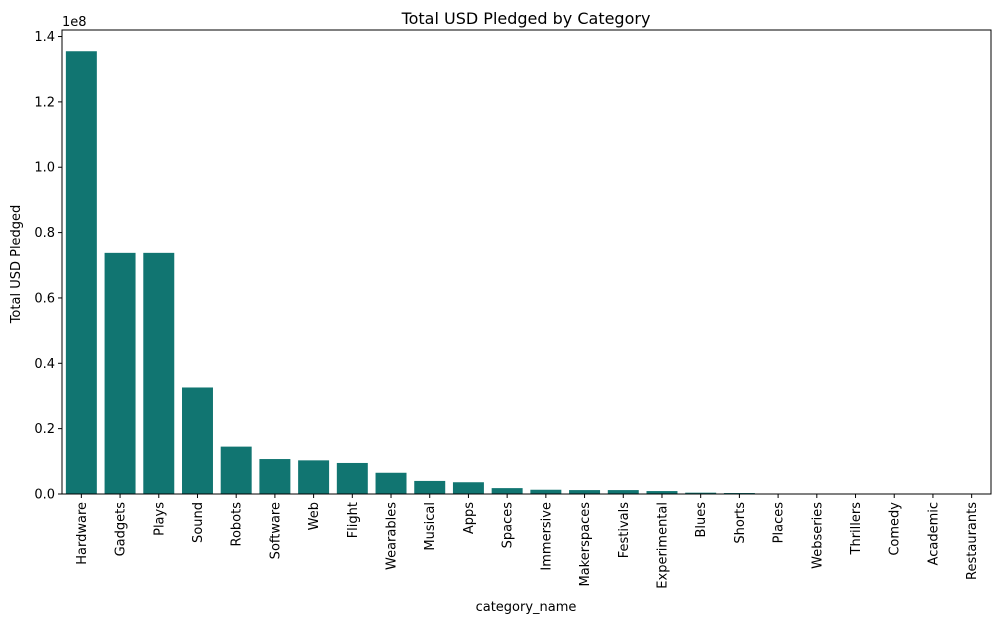 The image size is (1001, 626). Describe the element at coordinates (275, 476) in the screenshot. I see `bar-software` at that location.